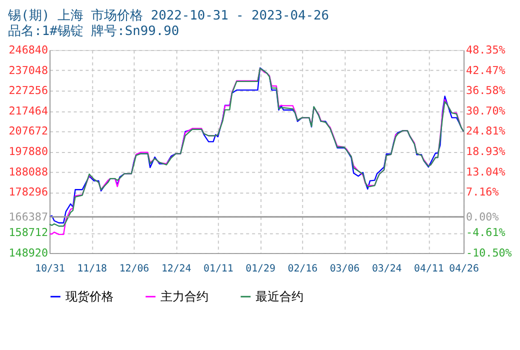  Describe the element at coordinates (184, 297) in the screenshot. I see `legend-label: 主力合约` at that location.